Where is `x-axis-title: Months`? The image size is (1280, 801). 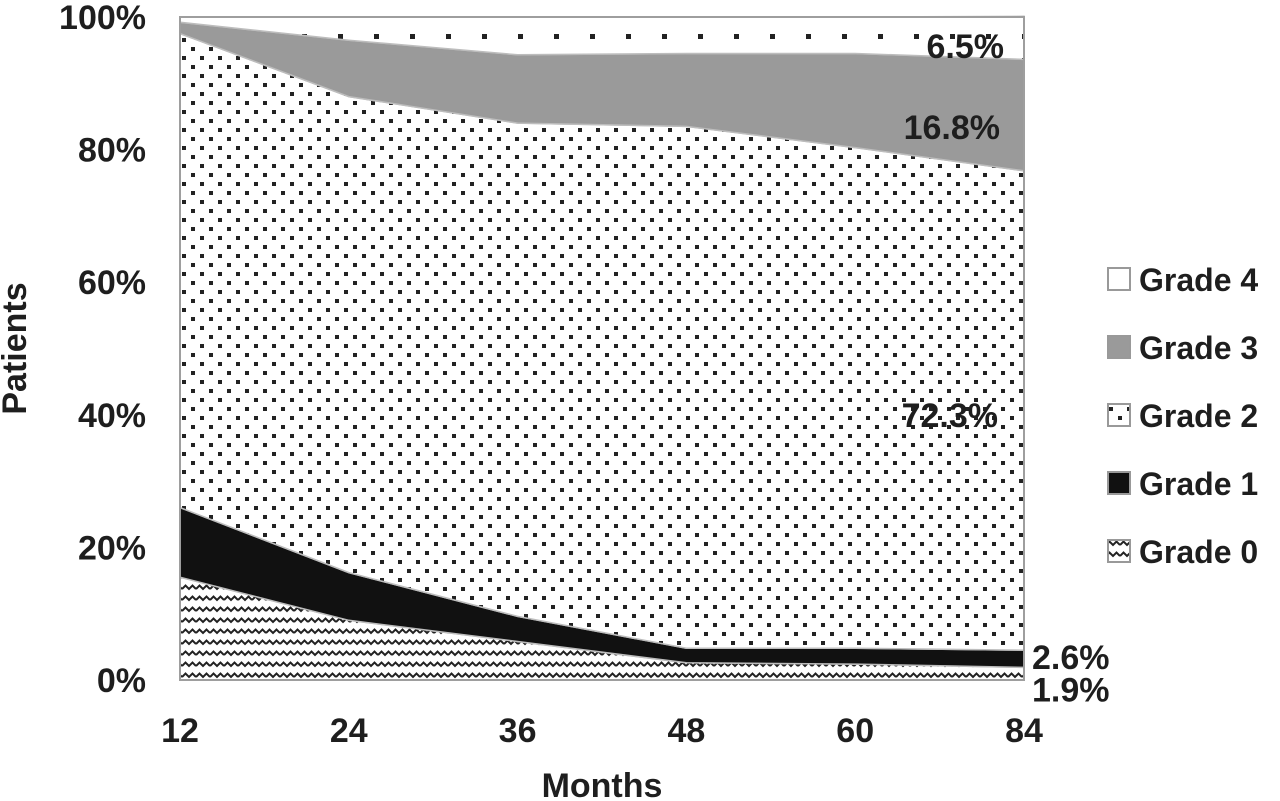 x-axis-title: Months is located at coordinates (602, 784).